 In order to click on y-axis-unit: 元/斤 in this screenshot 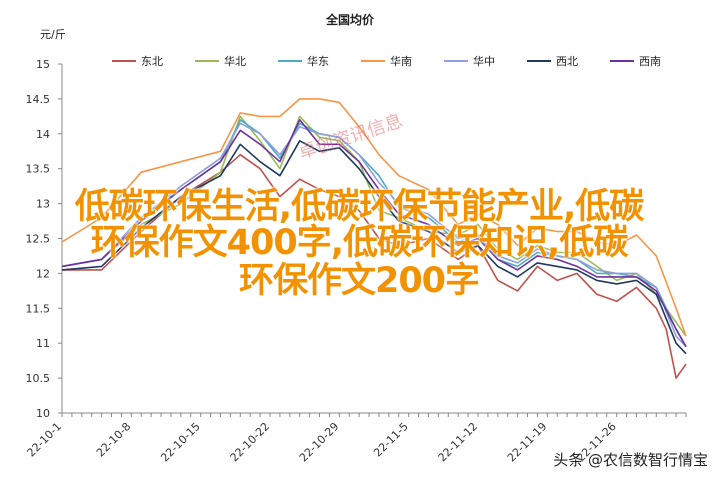, I will do `click(53, 34)`.